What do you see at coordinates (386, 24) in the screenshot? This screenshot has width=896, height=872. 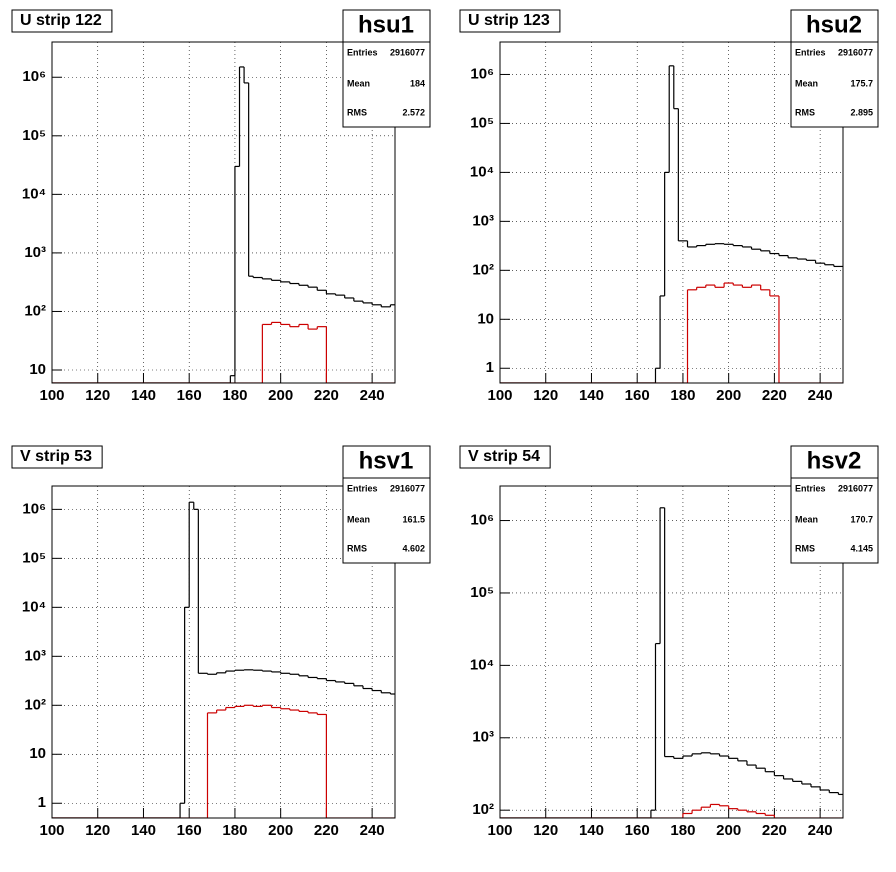 I see `stats-title: hsu1` at bounding box center [386, 24].